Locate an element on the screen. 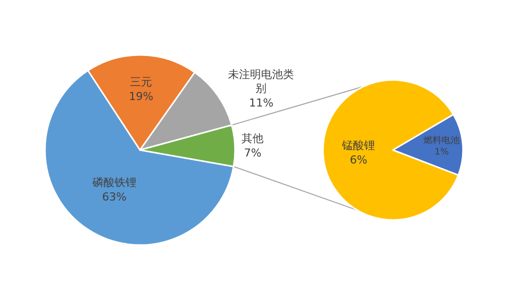 The height and width of the screenshot is (294, 506). slice-label: 其他 is located at coordinates (253, 139).